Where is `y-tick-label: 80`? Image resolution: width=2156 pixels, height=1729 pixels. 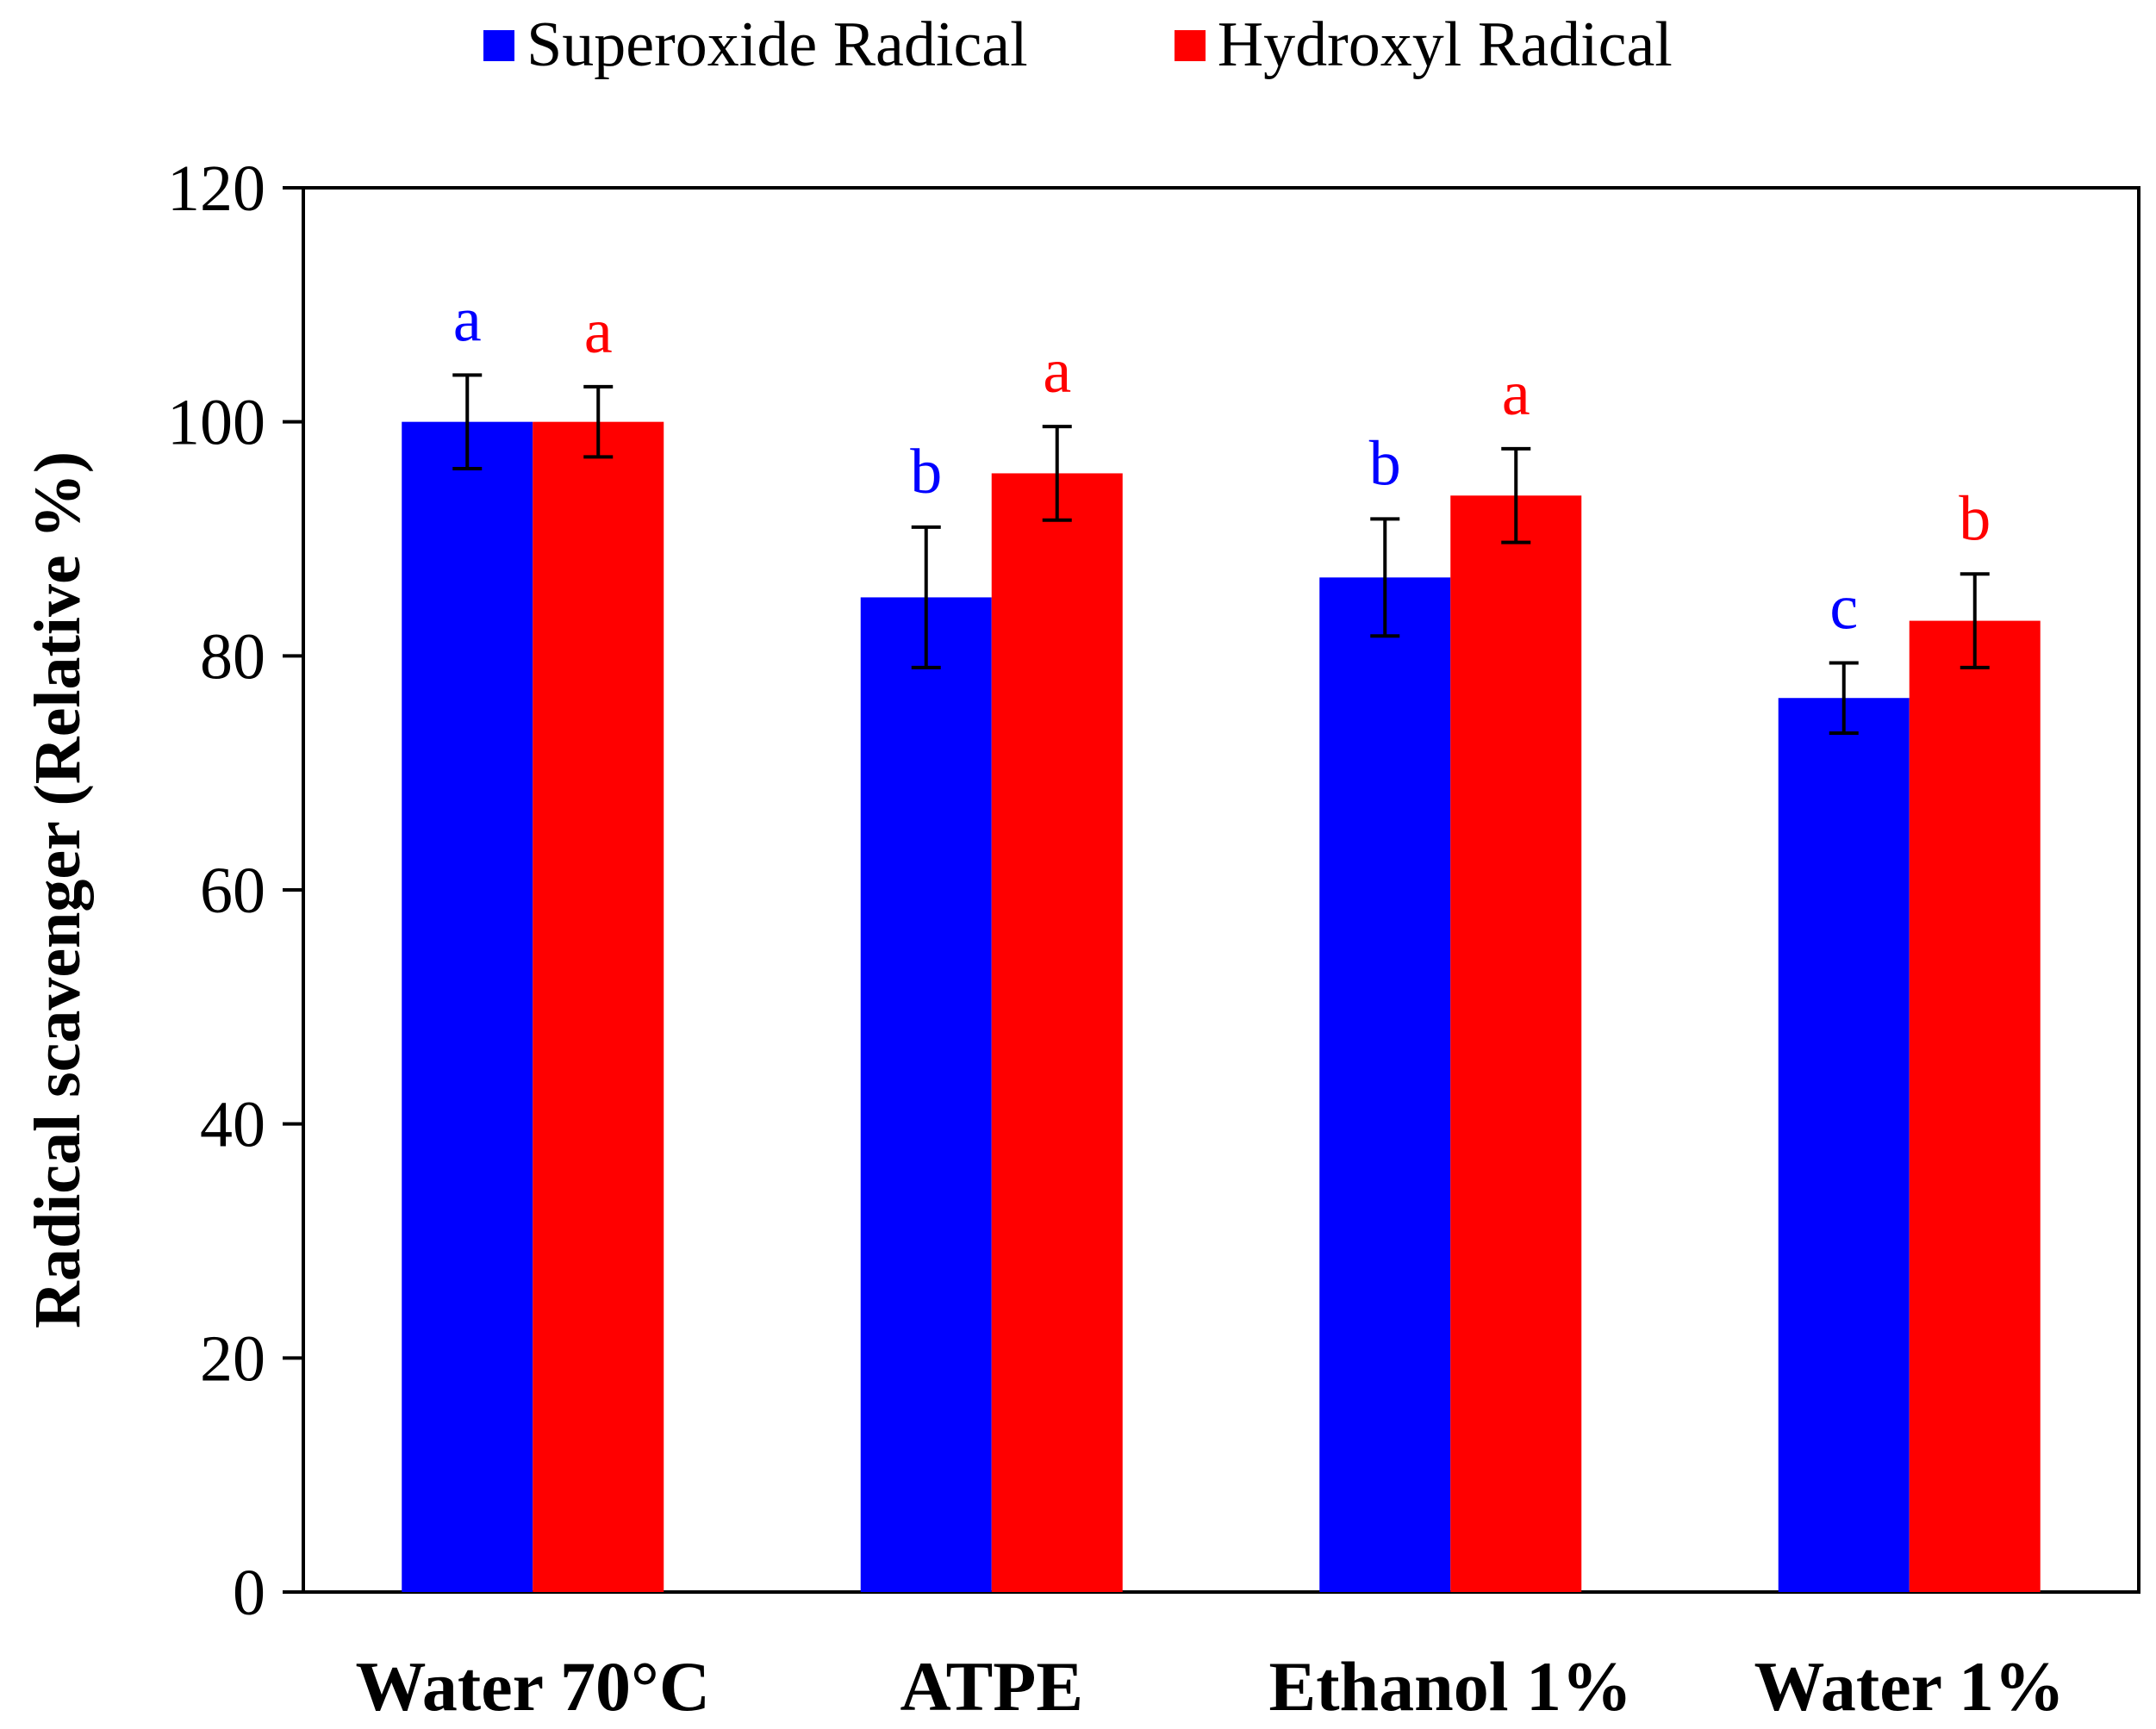 y-tick-label: 80 is located at coordinates (232, 656).